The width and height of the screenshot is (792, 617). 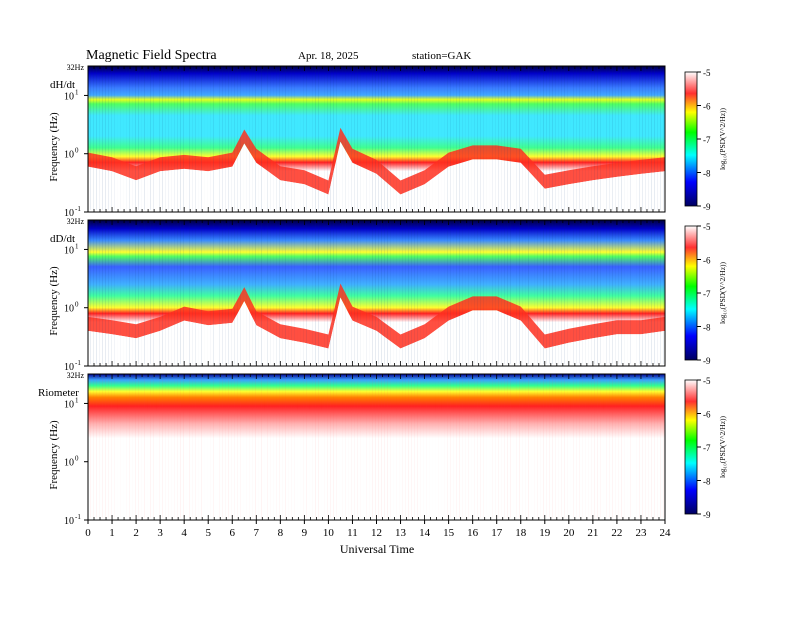 What do you see at coordinates (401, 533) in the screenshot?
I see `x-tick-label: 13` at bounding box center [401, 533].